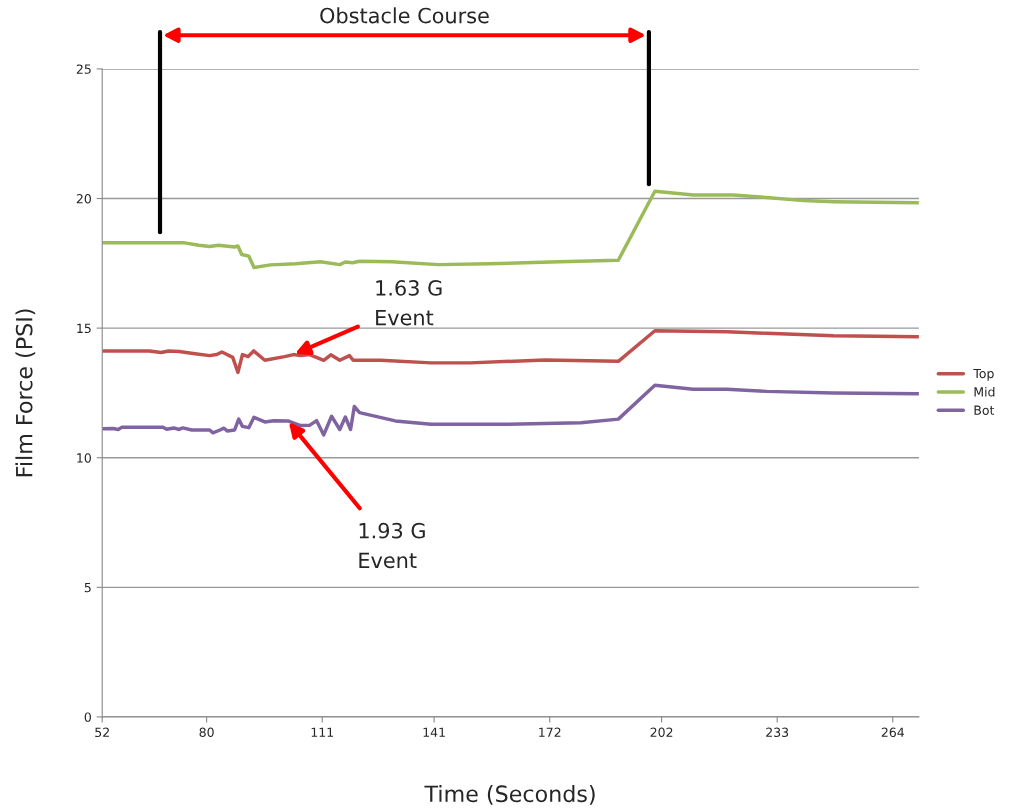 The image size is (1012, 811). I want to click on x-axis-title: Time (Seconds), so click(509, 794).